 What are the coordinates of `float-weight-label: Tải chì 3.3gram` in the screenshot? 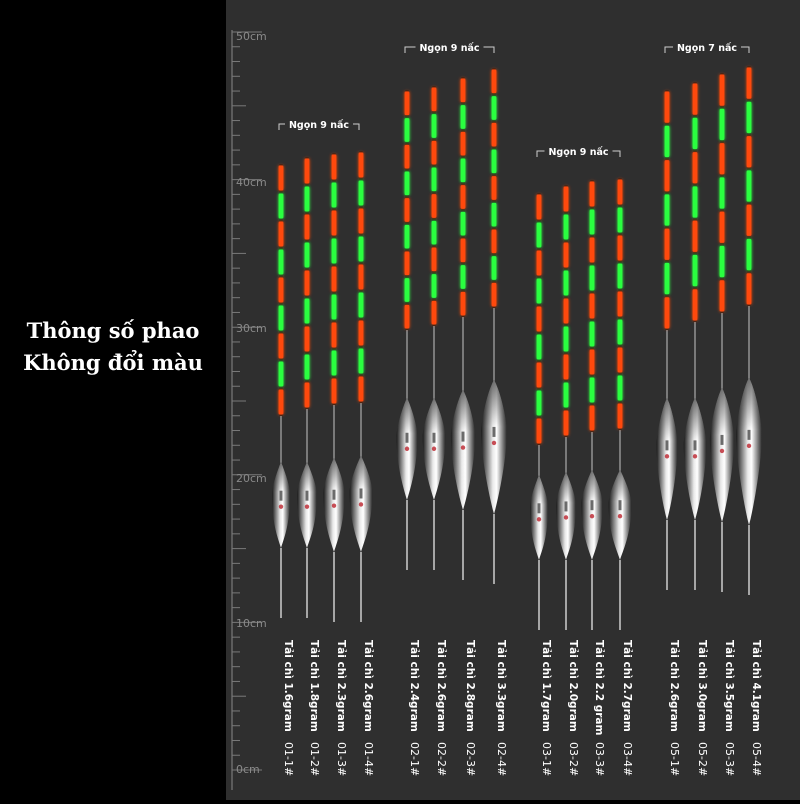 It's located at (501, 686).